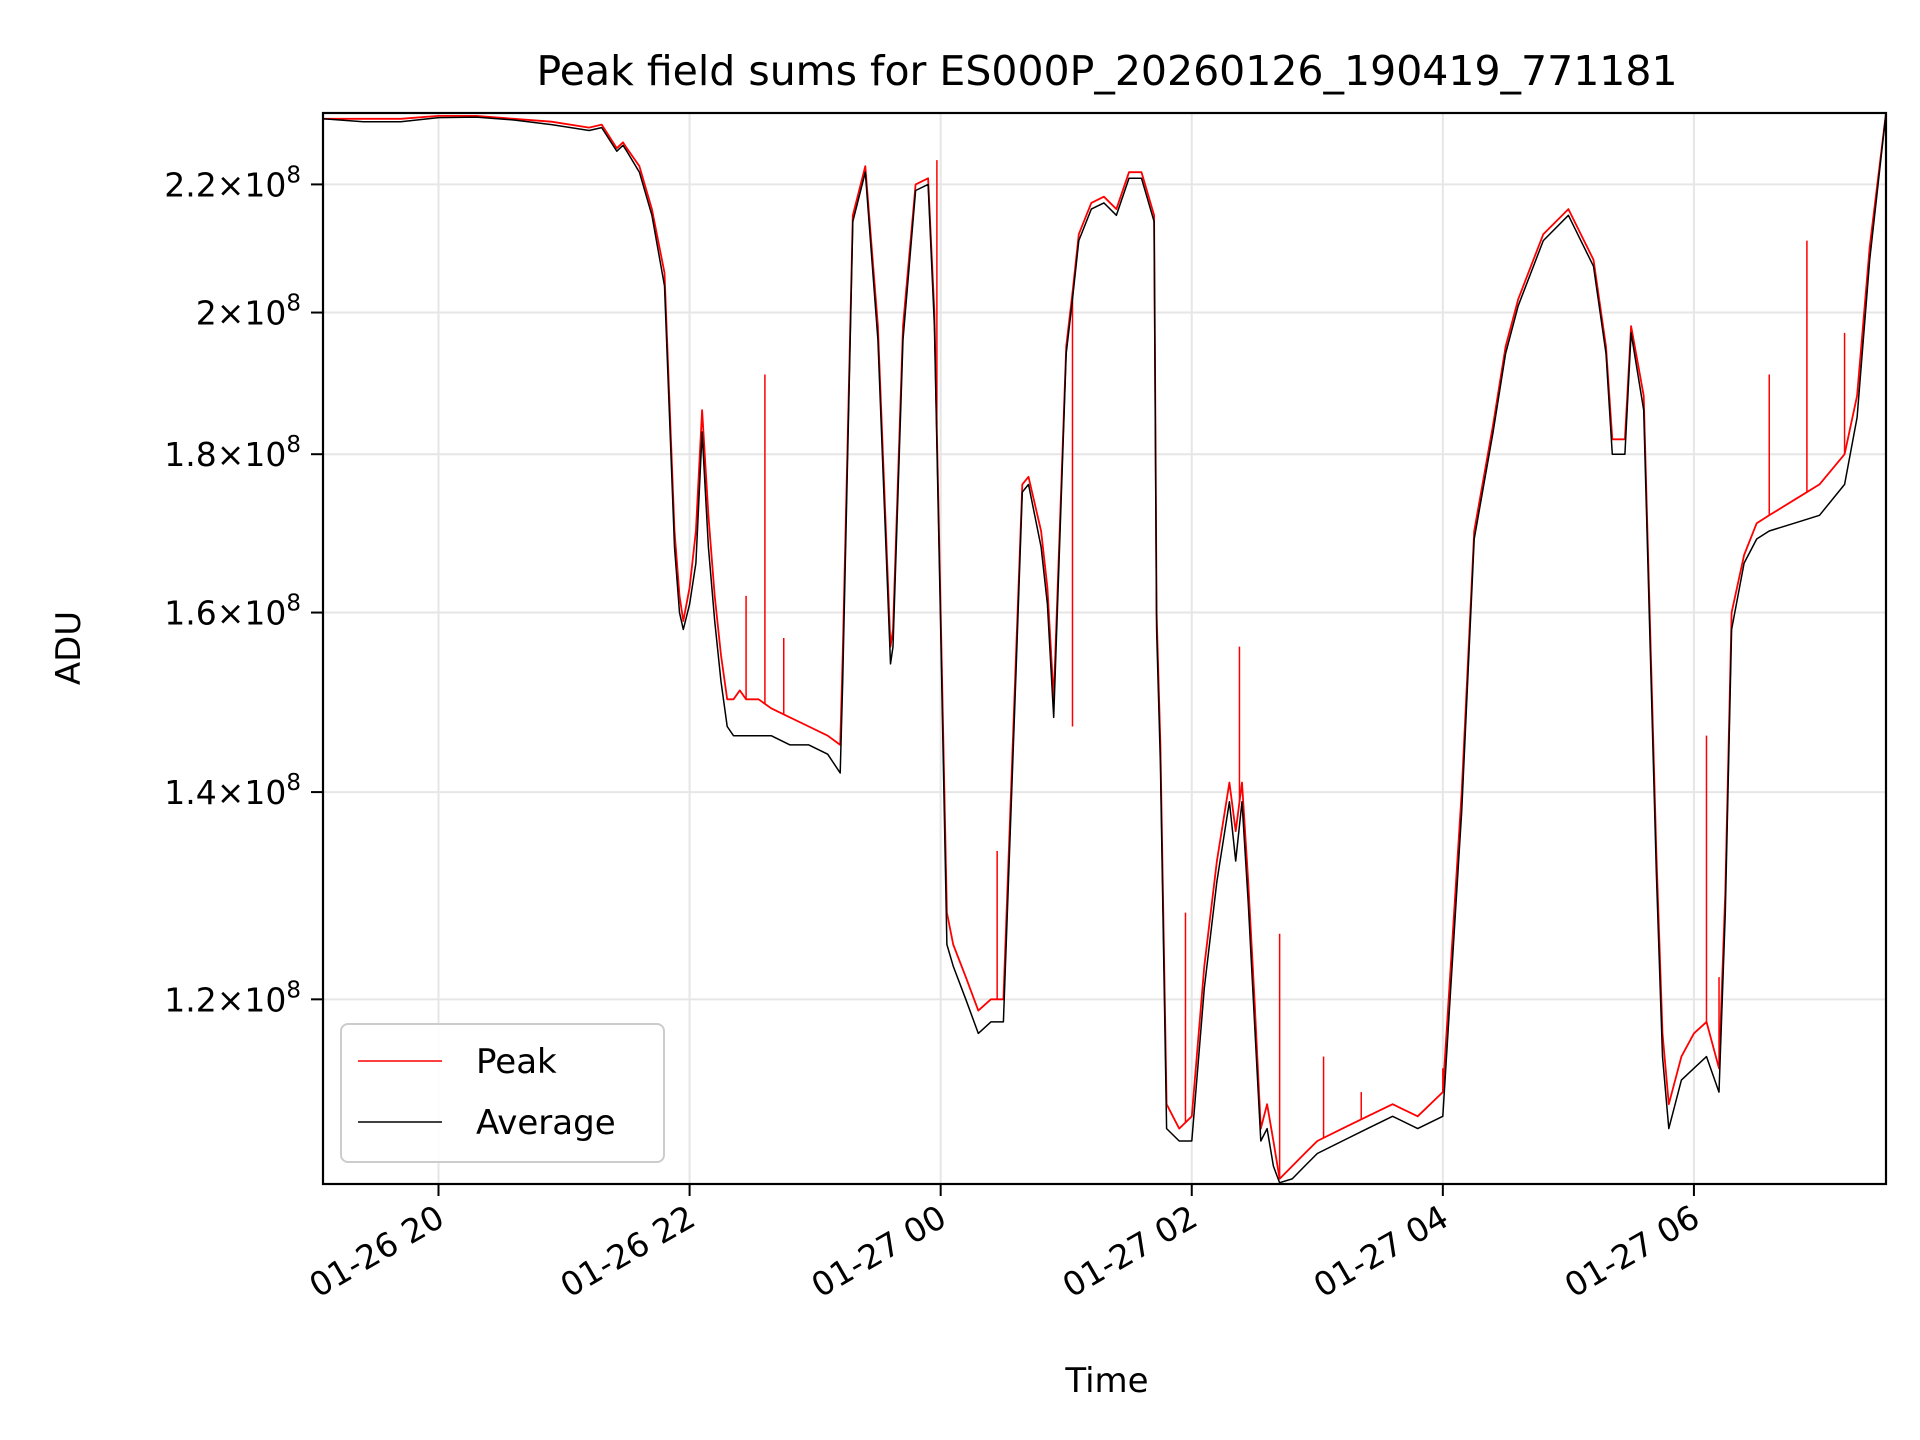 This screenshot has height=1440, width=1920. I want to click on y-tick-label: 1.8×108, so click(232, 453).